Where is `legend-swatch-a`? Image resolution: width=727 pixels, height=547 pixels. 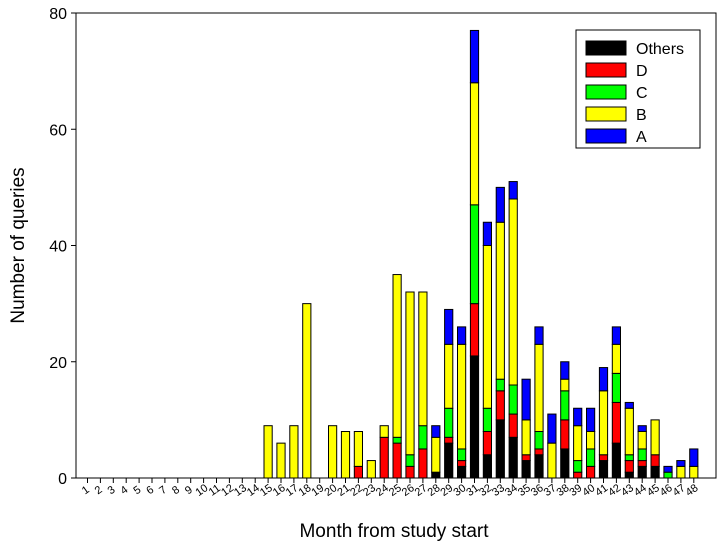
legend-swatch-a is located at coordinates (606, 136).